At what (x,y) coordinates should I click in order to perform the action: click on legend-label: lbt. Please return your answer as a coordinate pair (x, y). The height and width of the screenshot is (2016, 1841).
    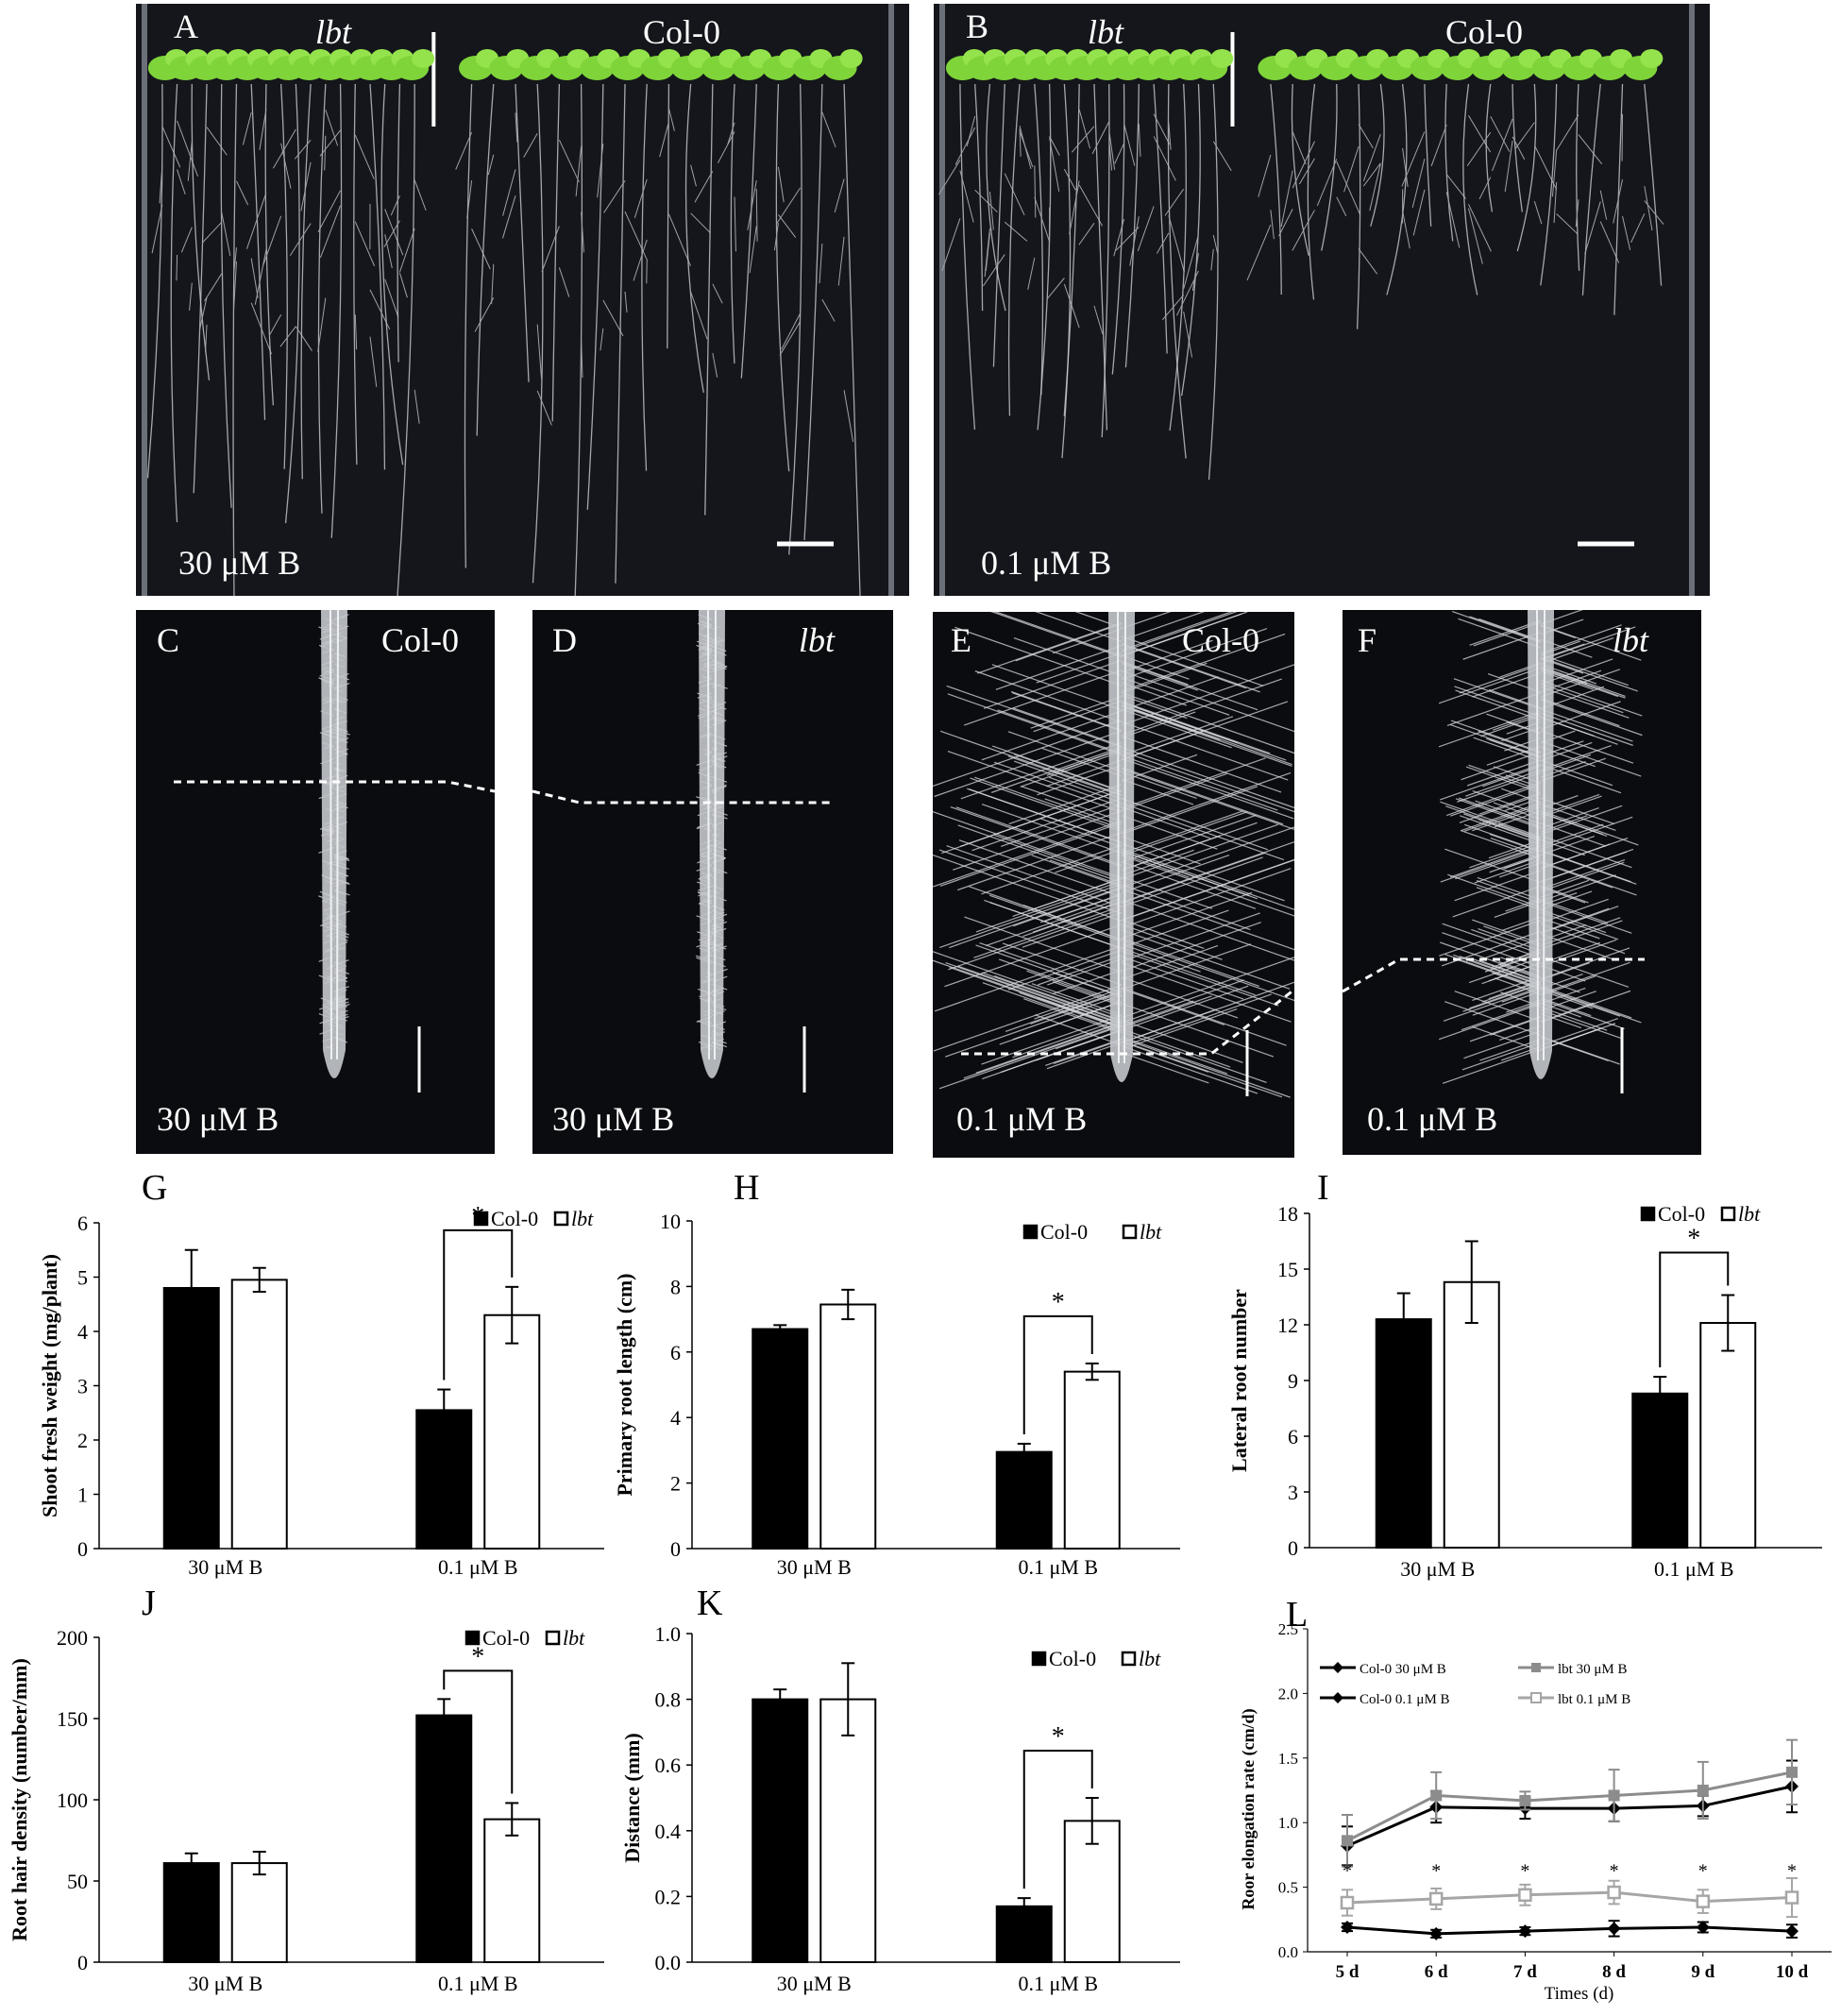
    Looking at the image, I should click on (1750, 1214).